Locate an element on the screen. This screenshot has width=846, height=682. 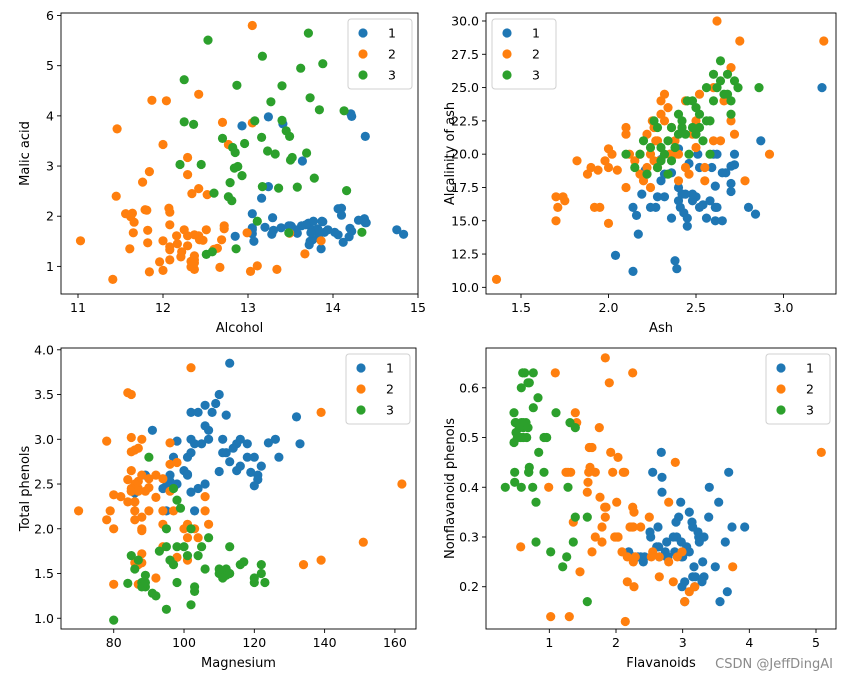
x-tick-label: 120 is located at coordinates (254, 642).